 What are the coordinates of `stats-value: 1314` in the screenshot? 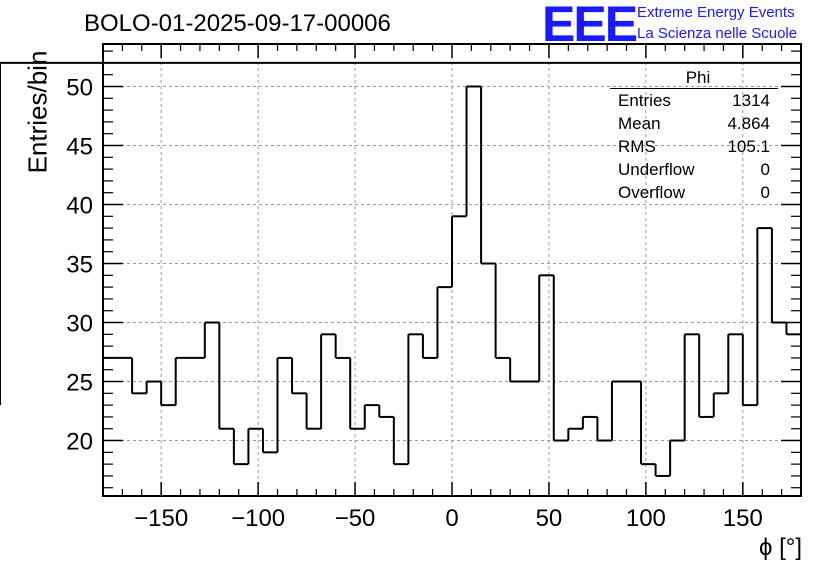 It's located at (751, 100).